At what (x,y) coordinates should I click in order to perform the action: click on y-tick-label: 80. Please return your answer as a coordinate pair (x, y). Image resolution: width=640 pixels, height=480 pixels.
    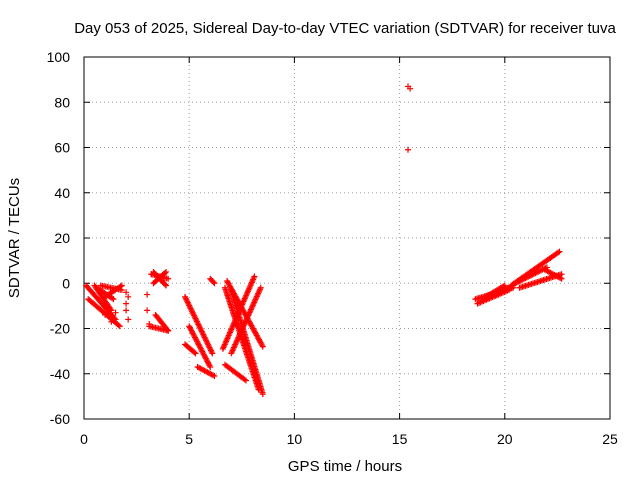
    Looking at the image, I should click on (62, 102).